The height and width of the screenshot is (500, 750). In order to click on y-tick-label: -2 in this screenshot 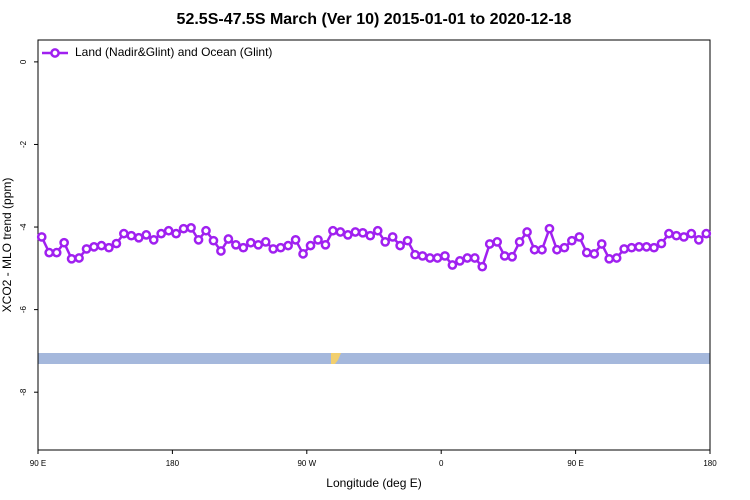, I will do `click(23, 144)`.